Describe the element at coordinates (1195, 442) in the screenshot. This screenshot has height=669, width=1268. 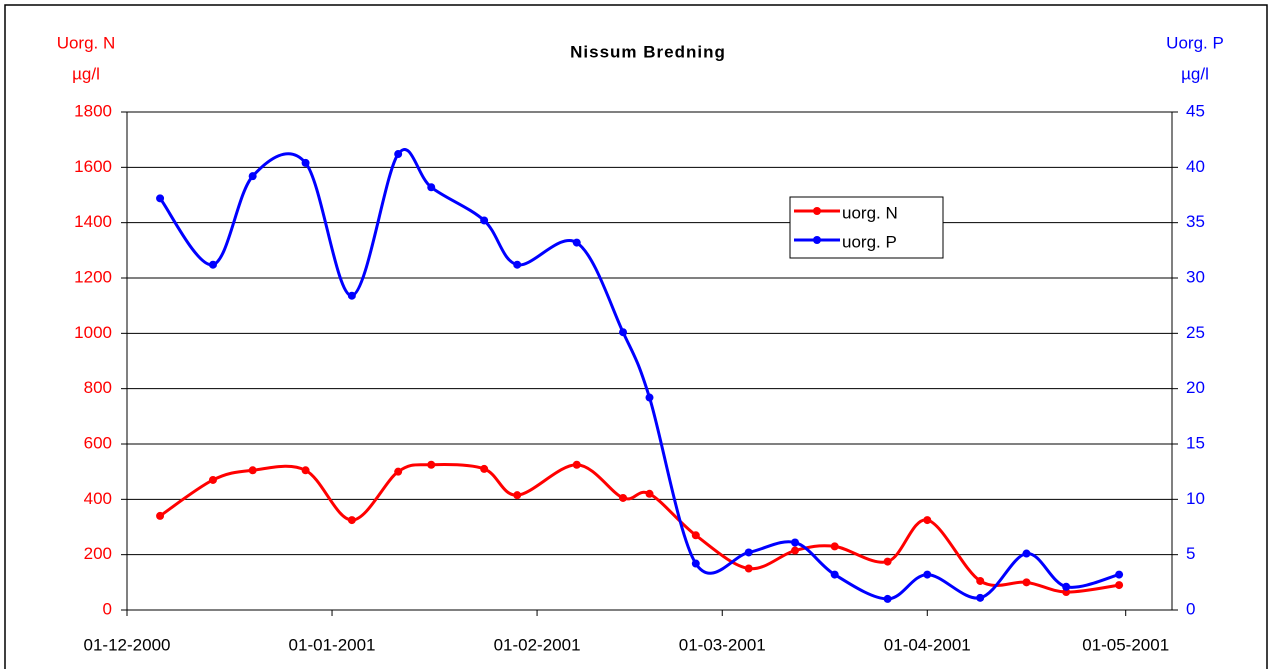
I see `y2-tick-label: 15` at that location.